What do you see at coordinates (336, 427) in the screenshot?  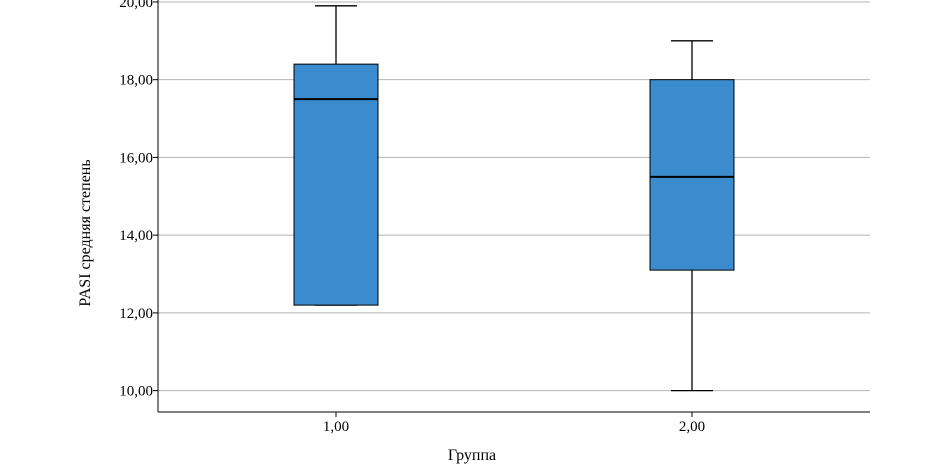 I see `x-tick-label: 1,00` at bounding box center [336, 427].